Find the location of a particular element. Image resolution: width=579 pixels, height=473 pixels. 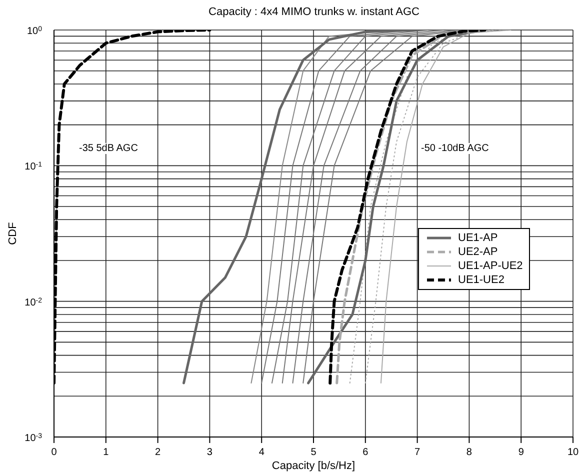

legend-label: UE2-AP is located at coordinates (478, 252).